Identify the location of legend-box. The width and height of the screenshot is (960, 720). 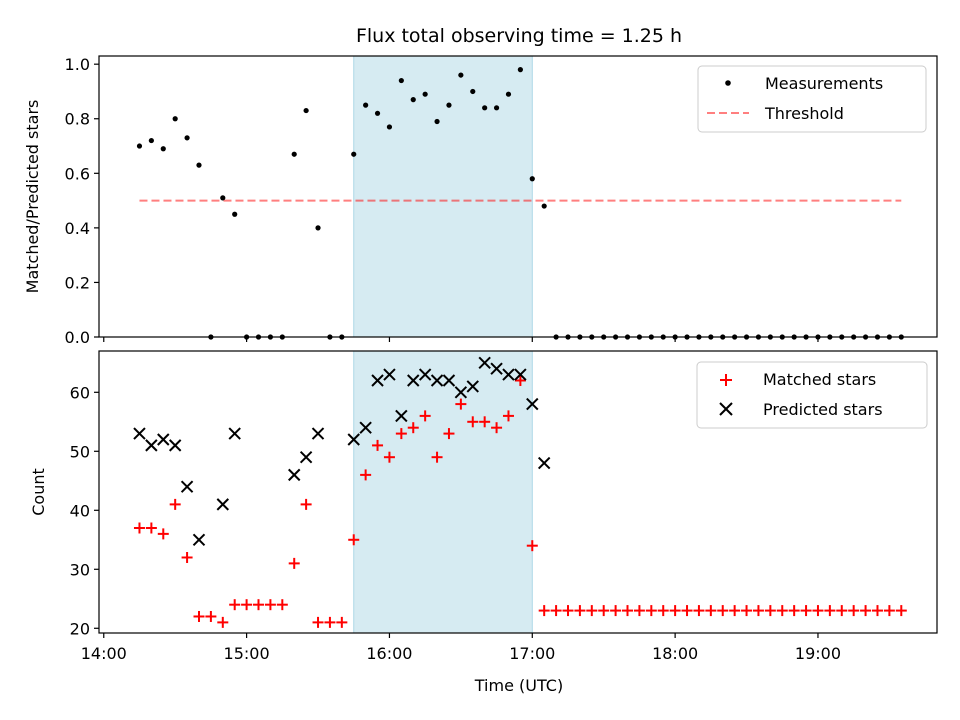
(812, 99).